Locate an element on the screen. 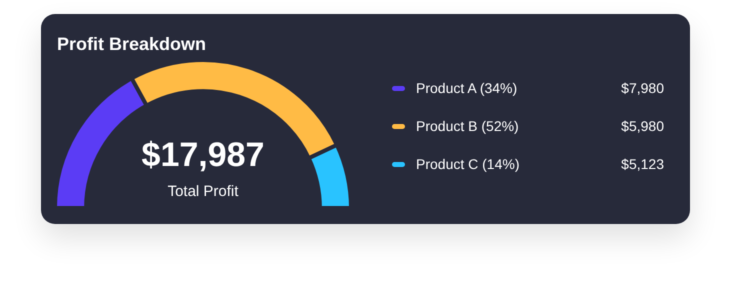 This screenshot has height=293, width=732. text: $17,987 is located at coordinates (203, 155).